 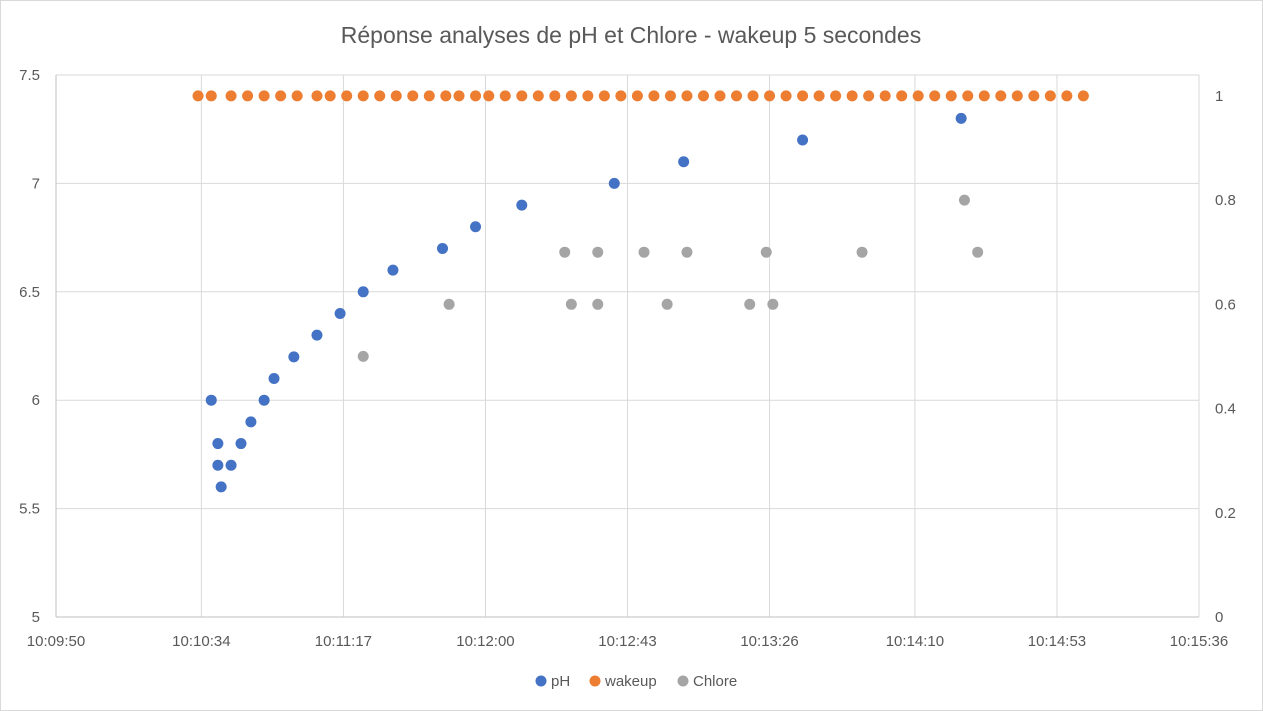 I want to click on x-tick-label: 10:14:53, so click(x=1057, y=641).